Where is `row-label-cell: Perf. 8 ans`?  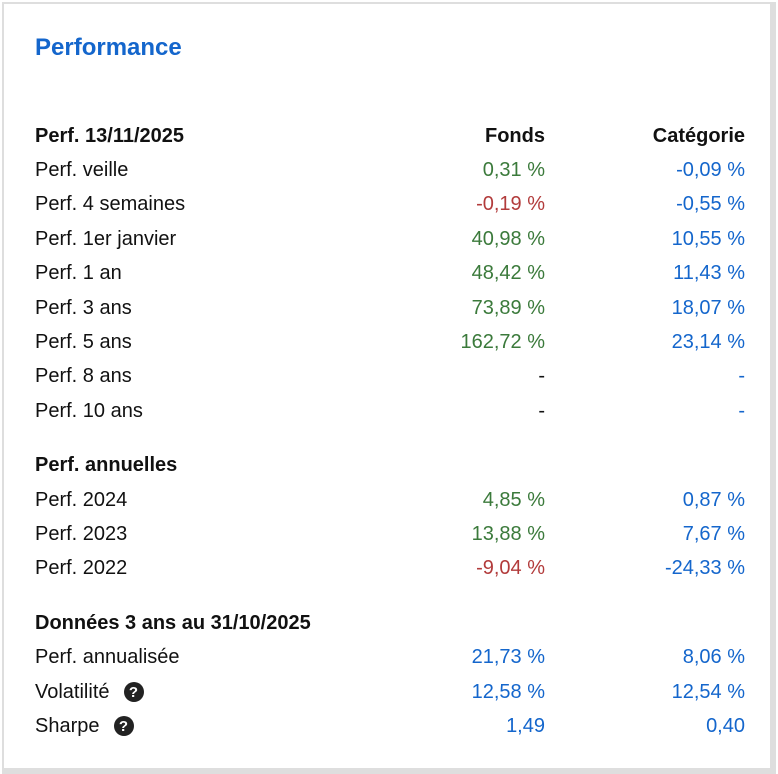
row-label-cell: Perf. 8 ans is located at coordinates (190, 376).